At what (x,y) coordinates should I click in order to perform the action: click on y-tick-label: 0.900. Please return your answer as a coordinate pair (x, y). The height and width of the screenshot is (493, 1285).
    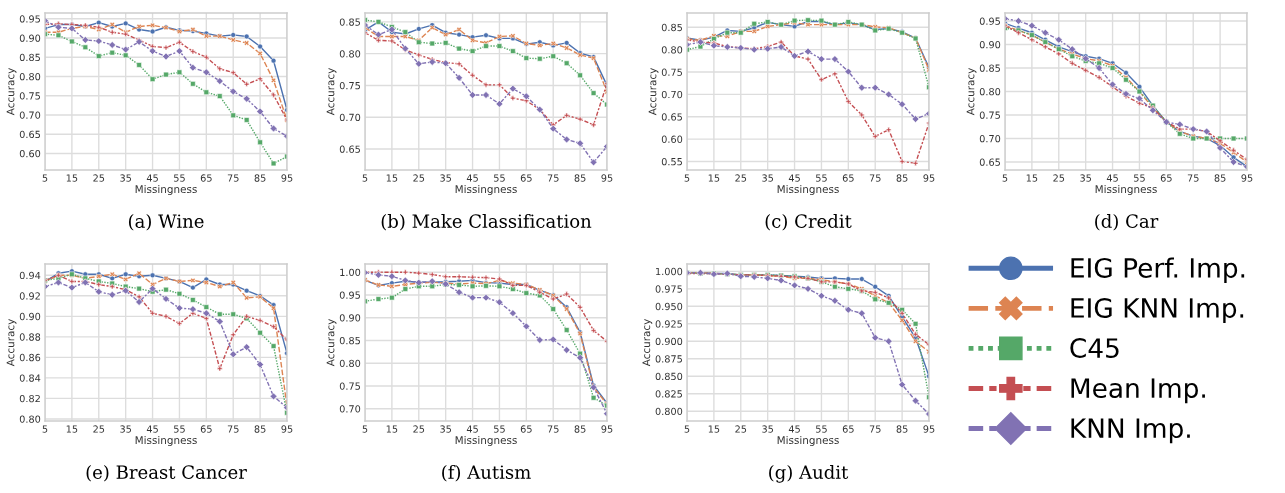
    Looking at the image, I should click on (669, 341).